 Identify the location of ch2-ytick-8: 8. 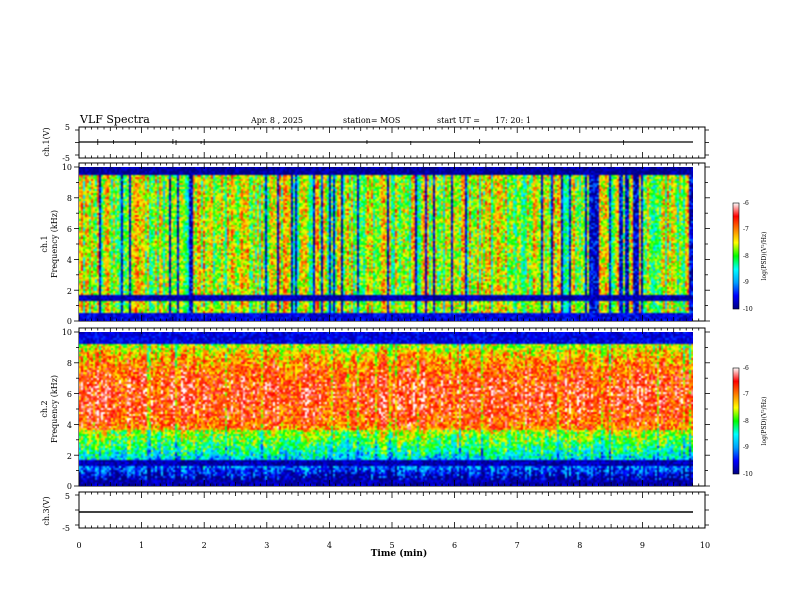
(69, 363).